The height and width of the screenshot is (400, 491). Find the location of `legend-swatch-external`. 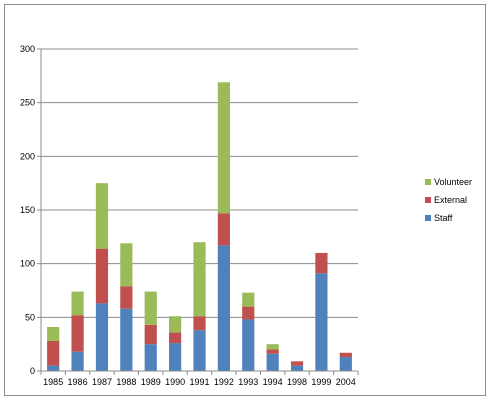

legend-swatch-external is located at coordinates (428, 200).